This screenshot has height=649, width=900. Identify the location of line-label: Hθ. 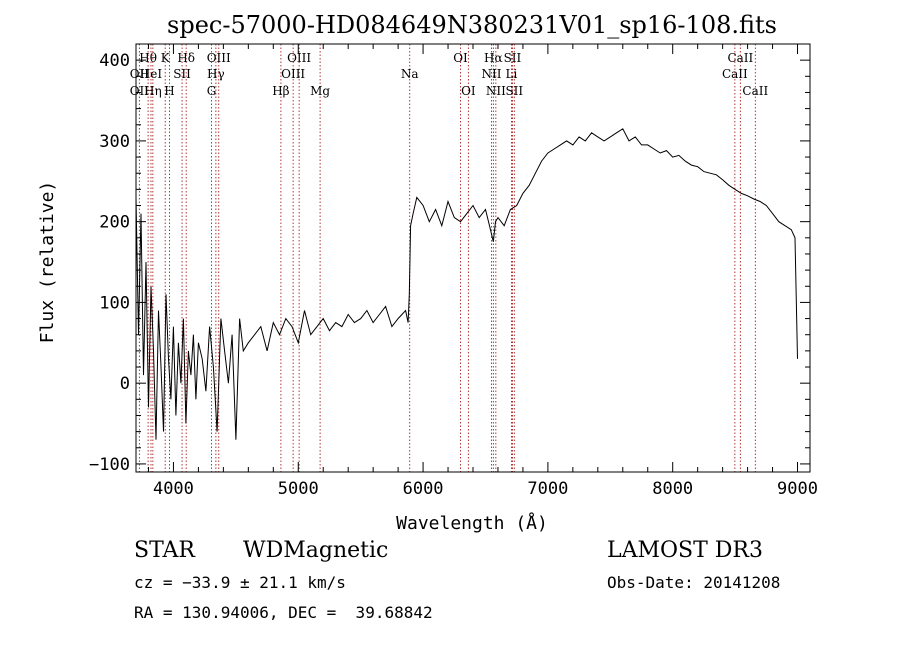
(148, 58).